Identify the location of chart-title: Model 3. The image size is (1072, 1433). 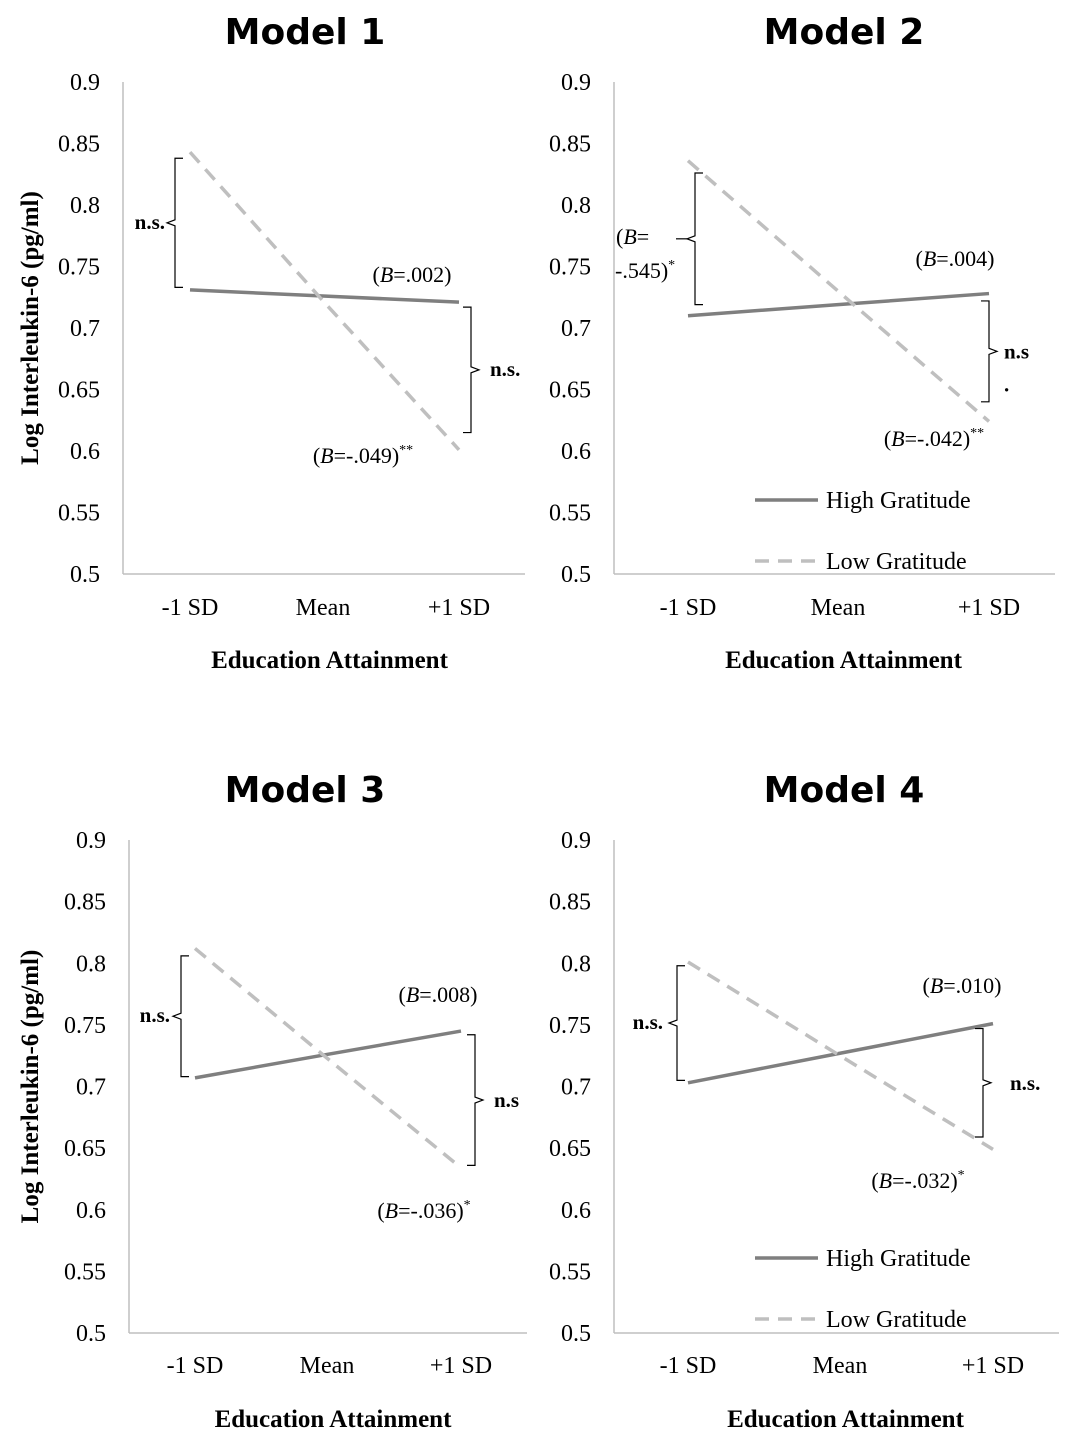
(305, 790).